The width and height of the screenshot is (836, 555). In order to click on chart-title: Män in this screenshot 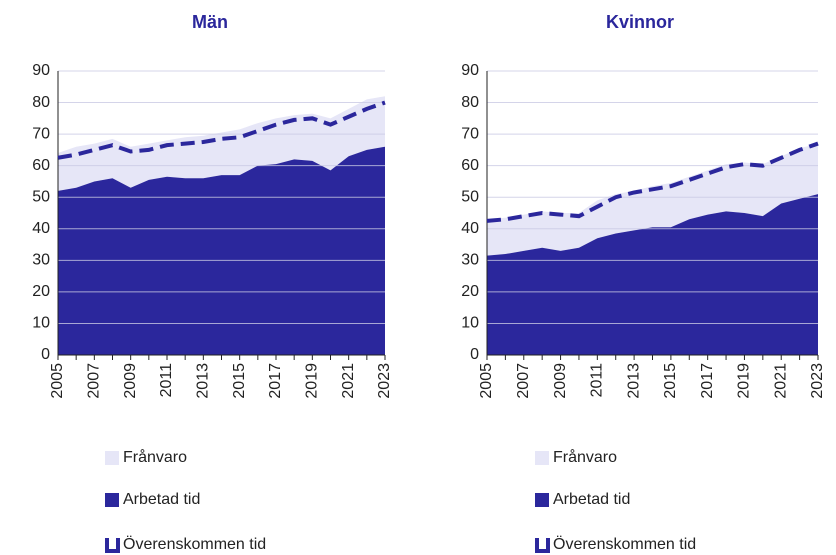, I will do `click(210, 22)`.